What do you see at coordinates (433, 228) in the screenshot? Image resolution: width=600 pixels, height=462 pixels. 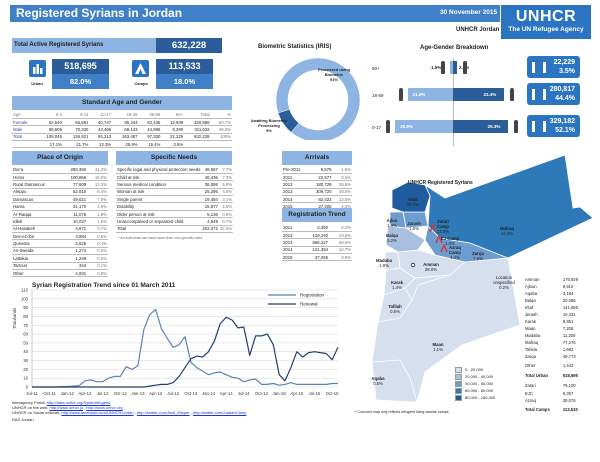 I see `camp-marker-icon` at bounding box center [433, 228].